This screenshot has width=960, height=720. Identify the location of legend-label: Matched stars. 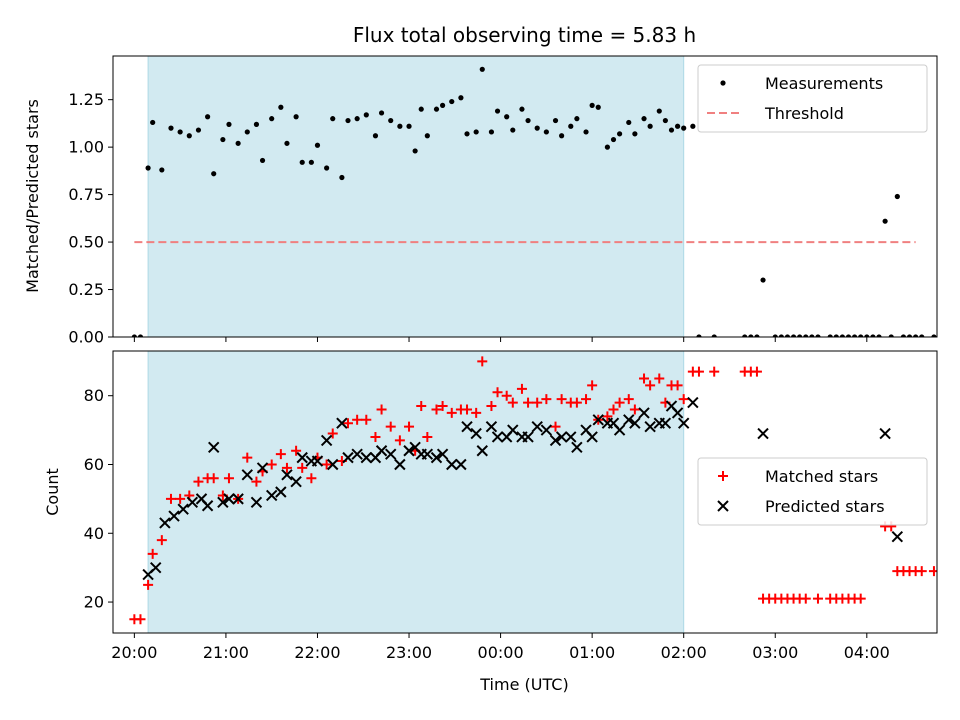
(821, 476).